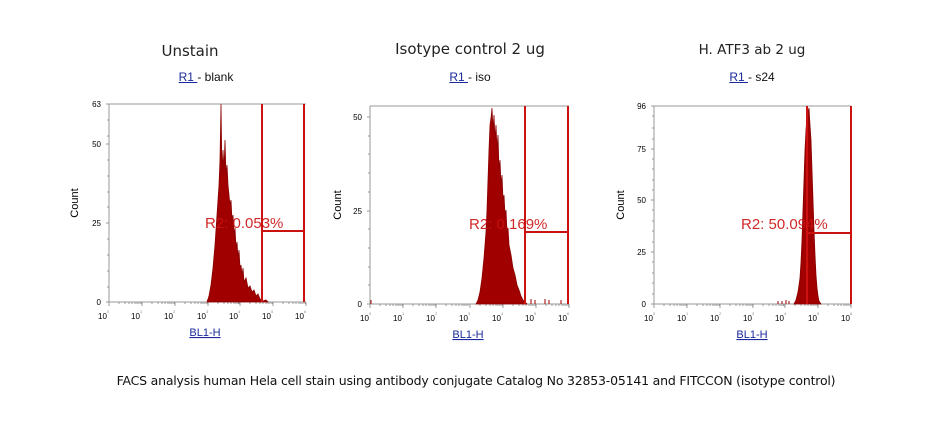 The image size is (952, 435). Describe the element at coordinates (761, 77) in the screenshot. I see `subtitle-text: - s24` at that location.